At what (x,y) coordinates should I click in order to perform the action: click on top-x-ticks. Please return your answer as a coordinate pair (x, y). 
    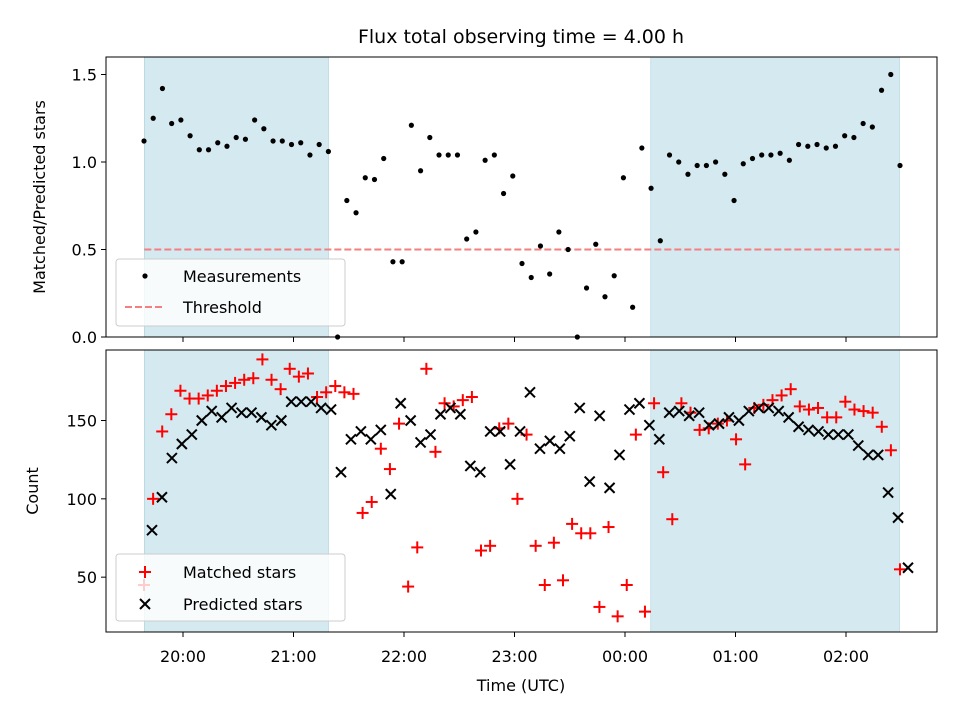
    Looking at the image, I should click on (514, 339).